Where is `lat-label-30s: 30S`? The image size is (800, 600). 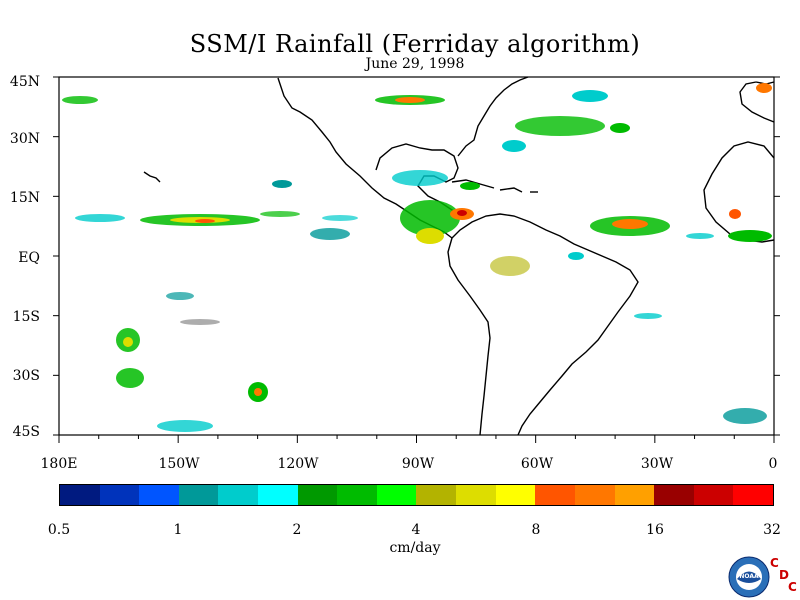
lat-label-30s: 30S is located at coordinates (26, 376).